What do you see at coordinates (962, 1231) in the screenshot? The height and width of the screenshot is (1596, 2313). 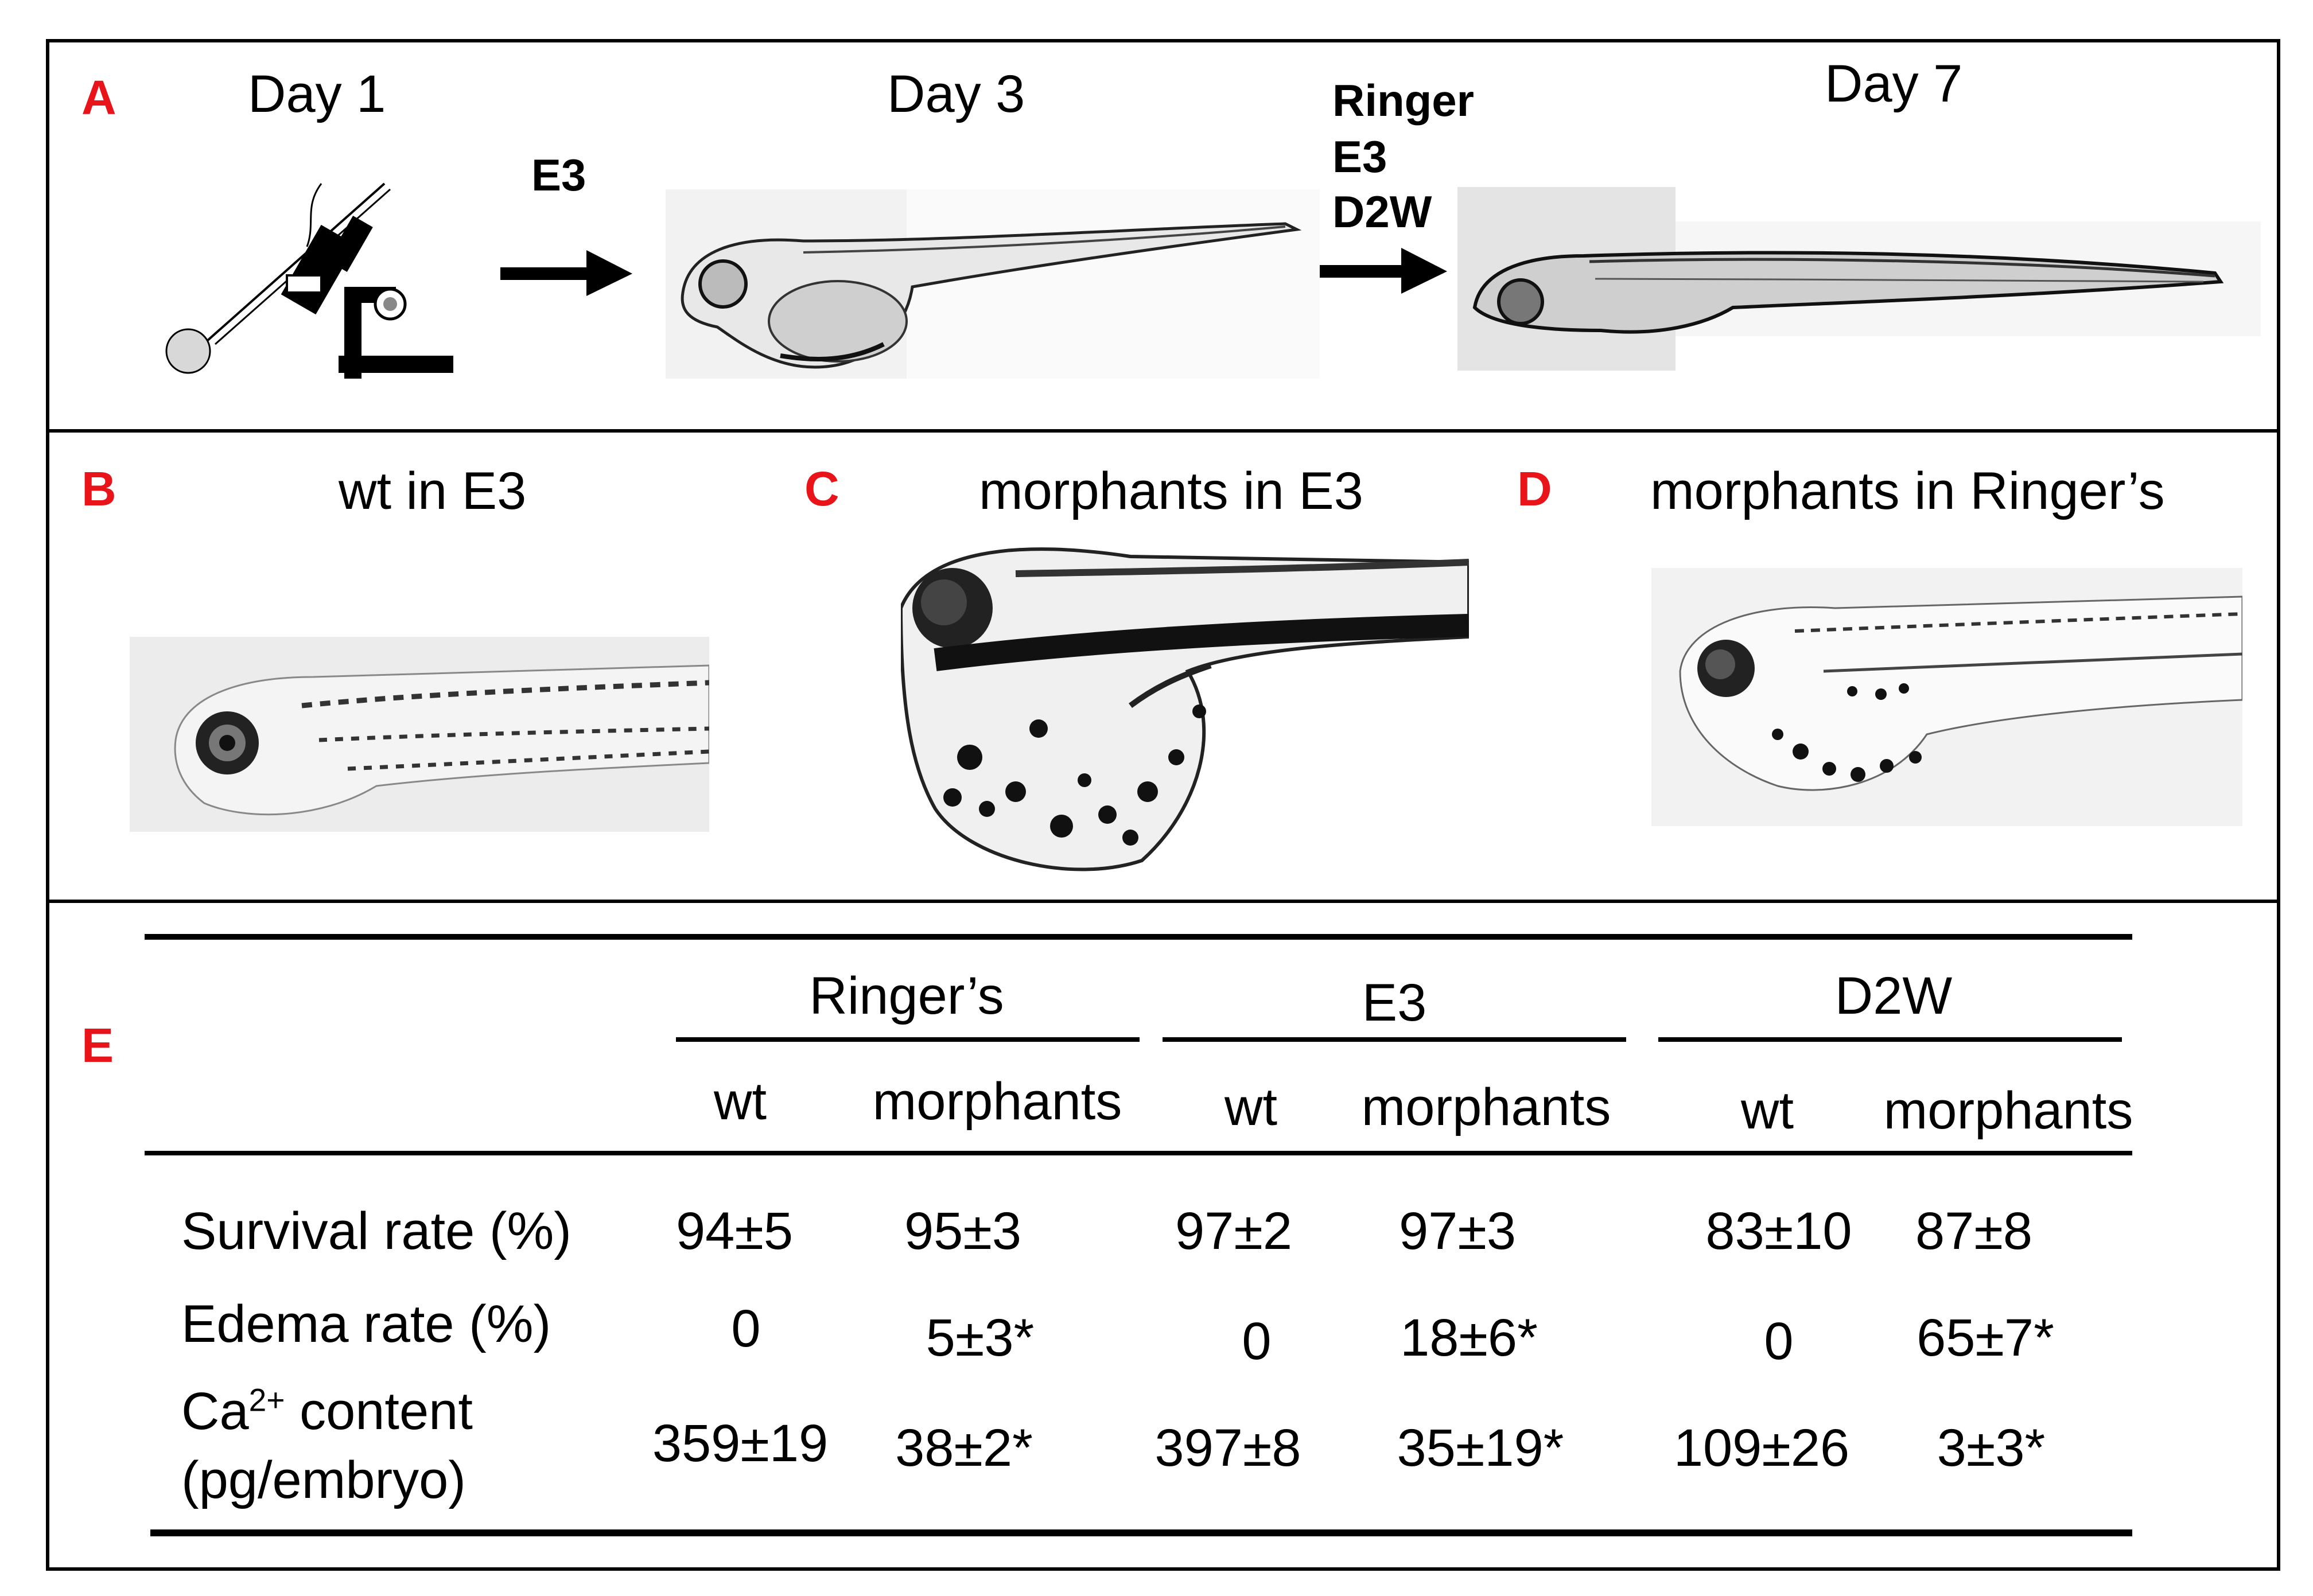 I see `cell-survival-ringers-morphants: 95±3` at bounding box center [962, 1231].